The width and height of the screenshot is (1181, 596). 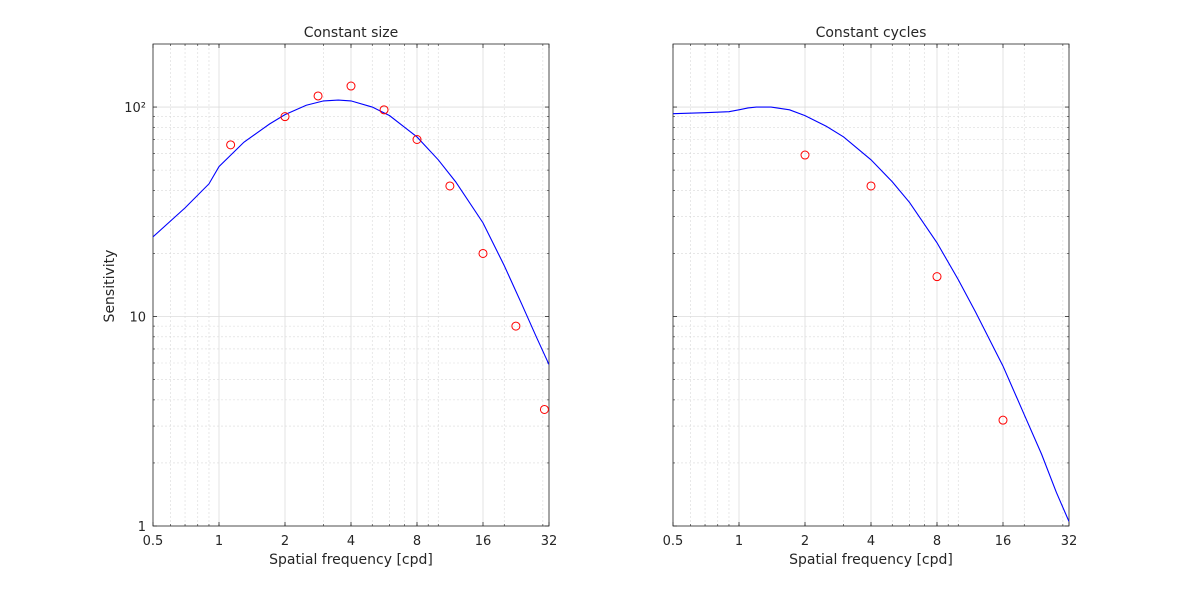 What do you see at coordinates (351, 232) in the screenshot?
I see `model-fit-line` at bounding box center [351, 232].